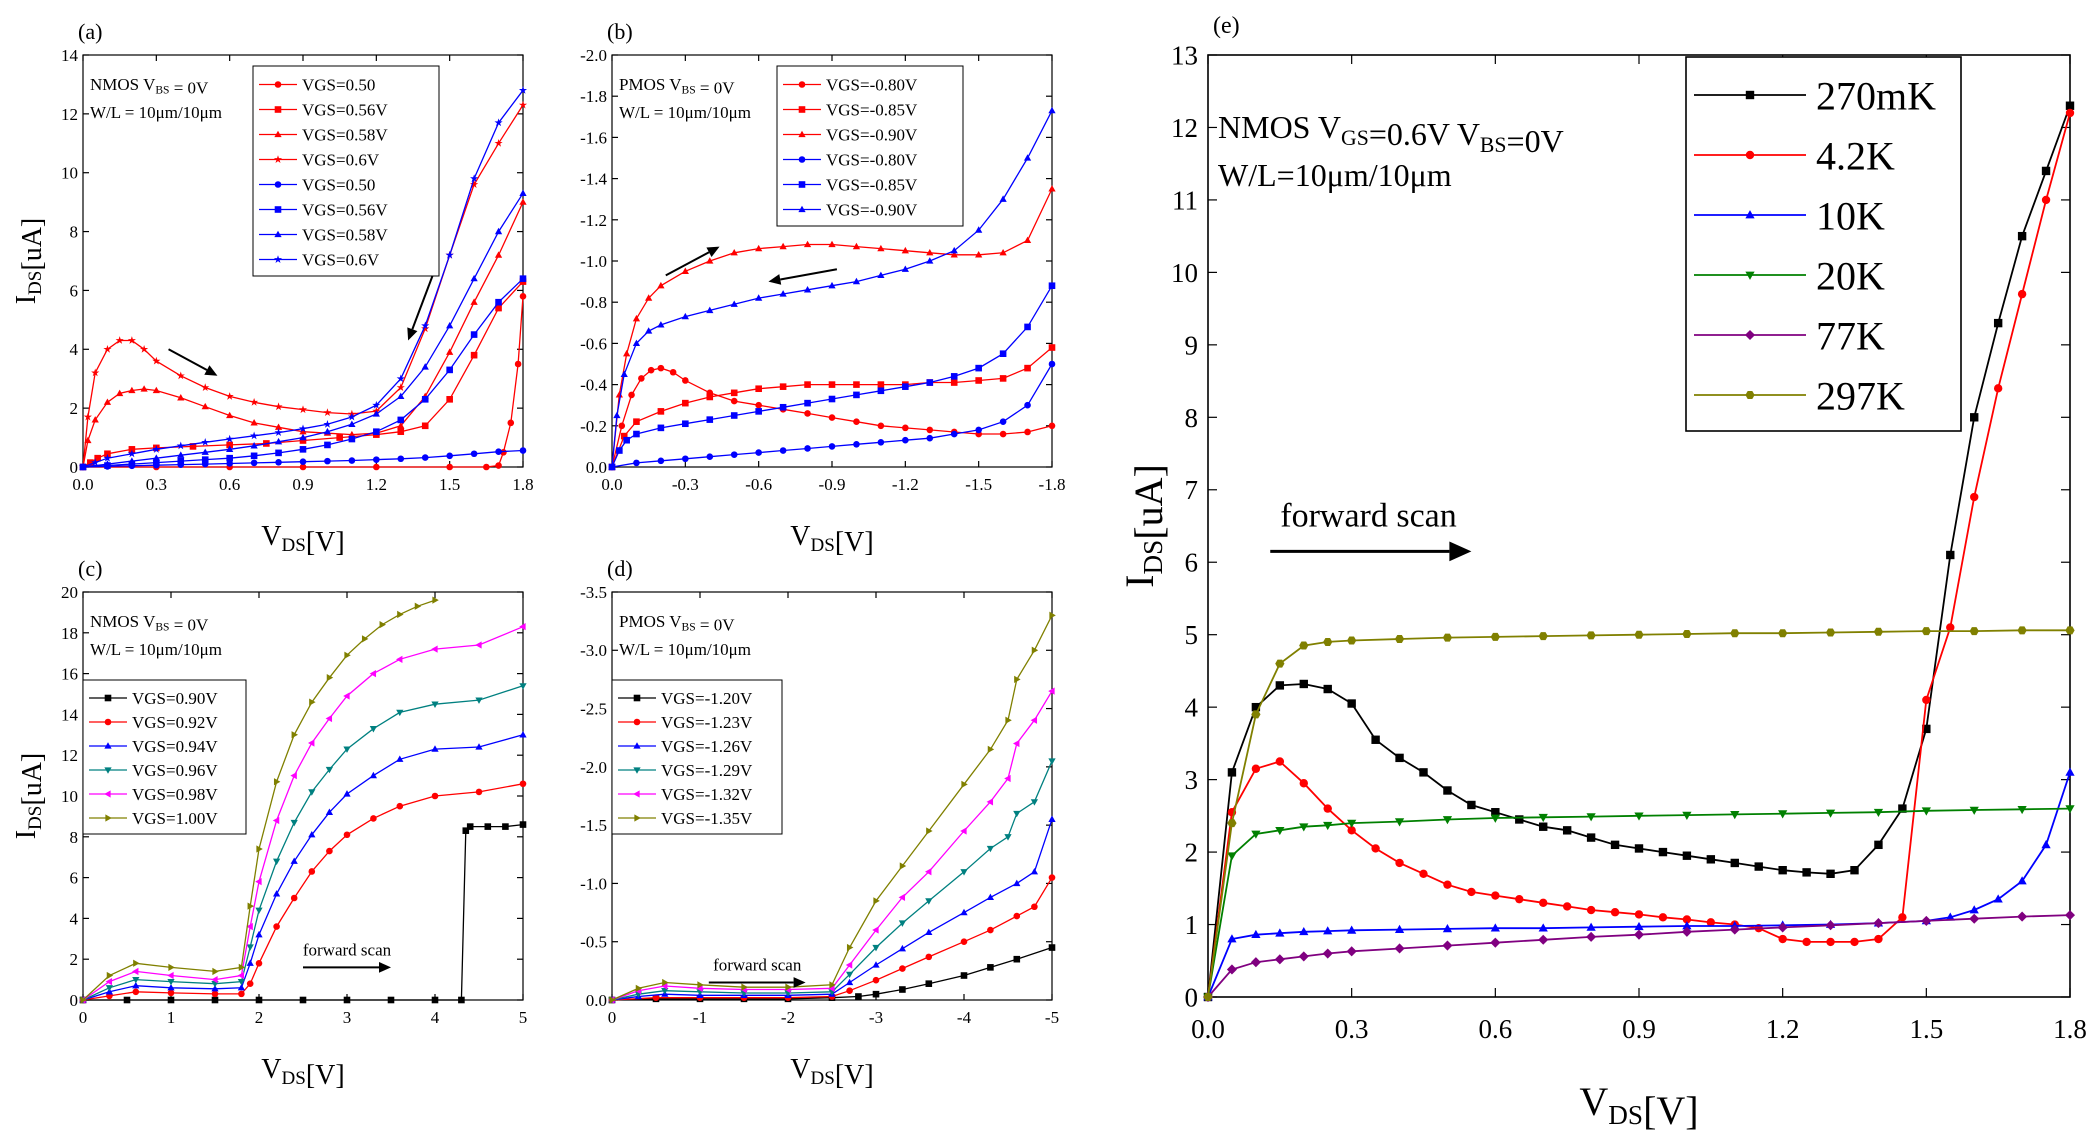  What do you see at coordinates (69, 755) in the screenshot?
I see `y-tick-label: 12` at bounding box center [69, 755].